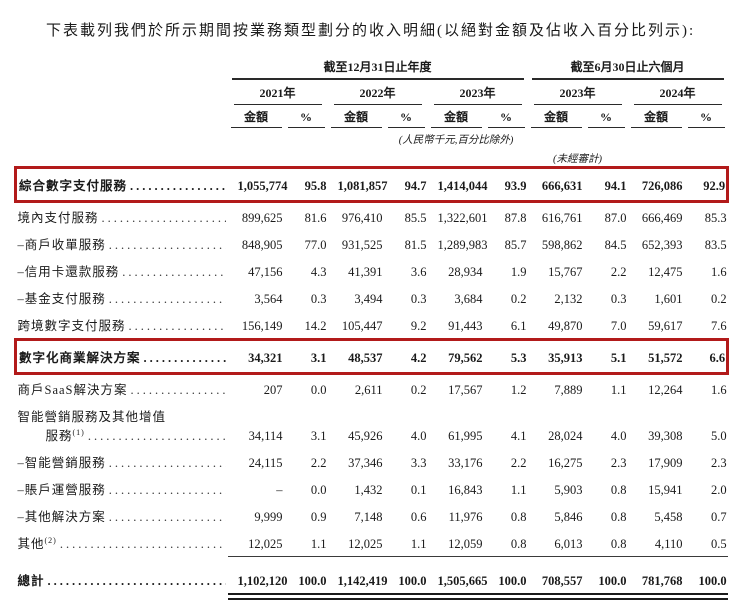 The width and height of the screenshot is (742, 602). What do you see at coordinates (518, 358) in the screenshot?
I see `pct-cell: 5.3` at bounding box center [518, 358].